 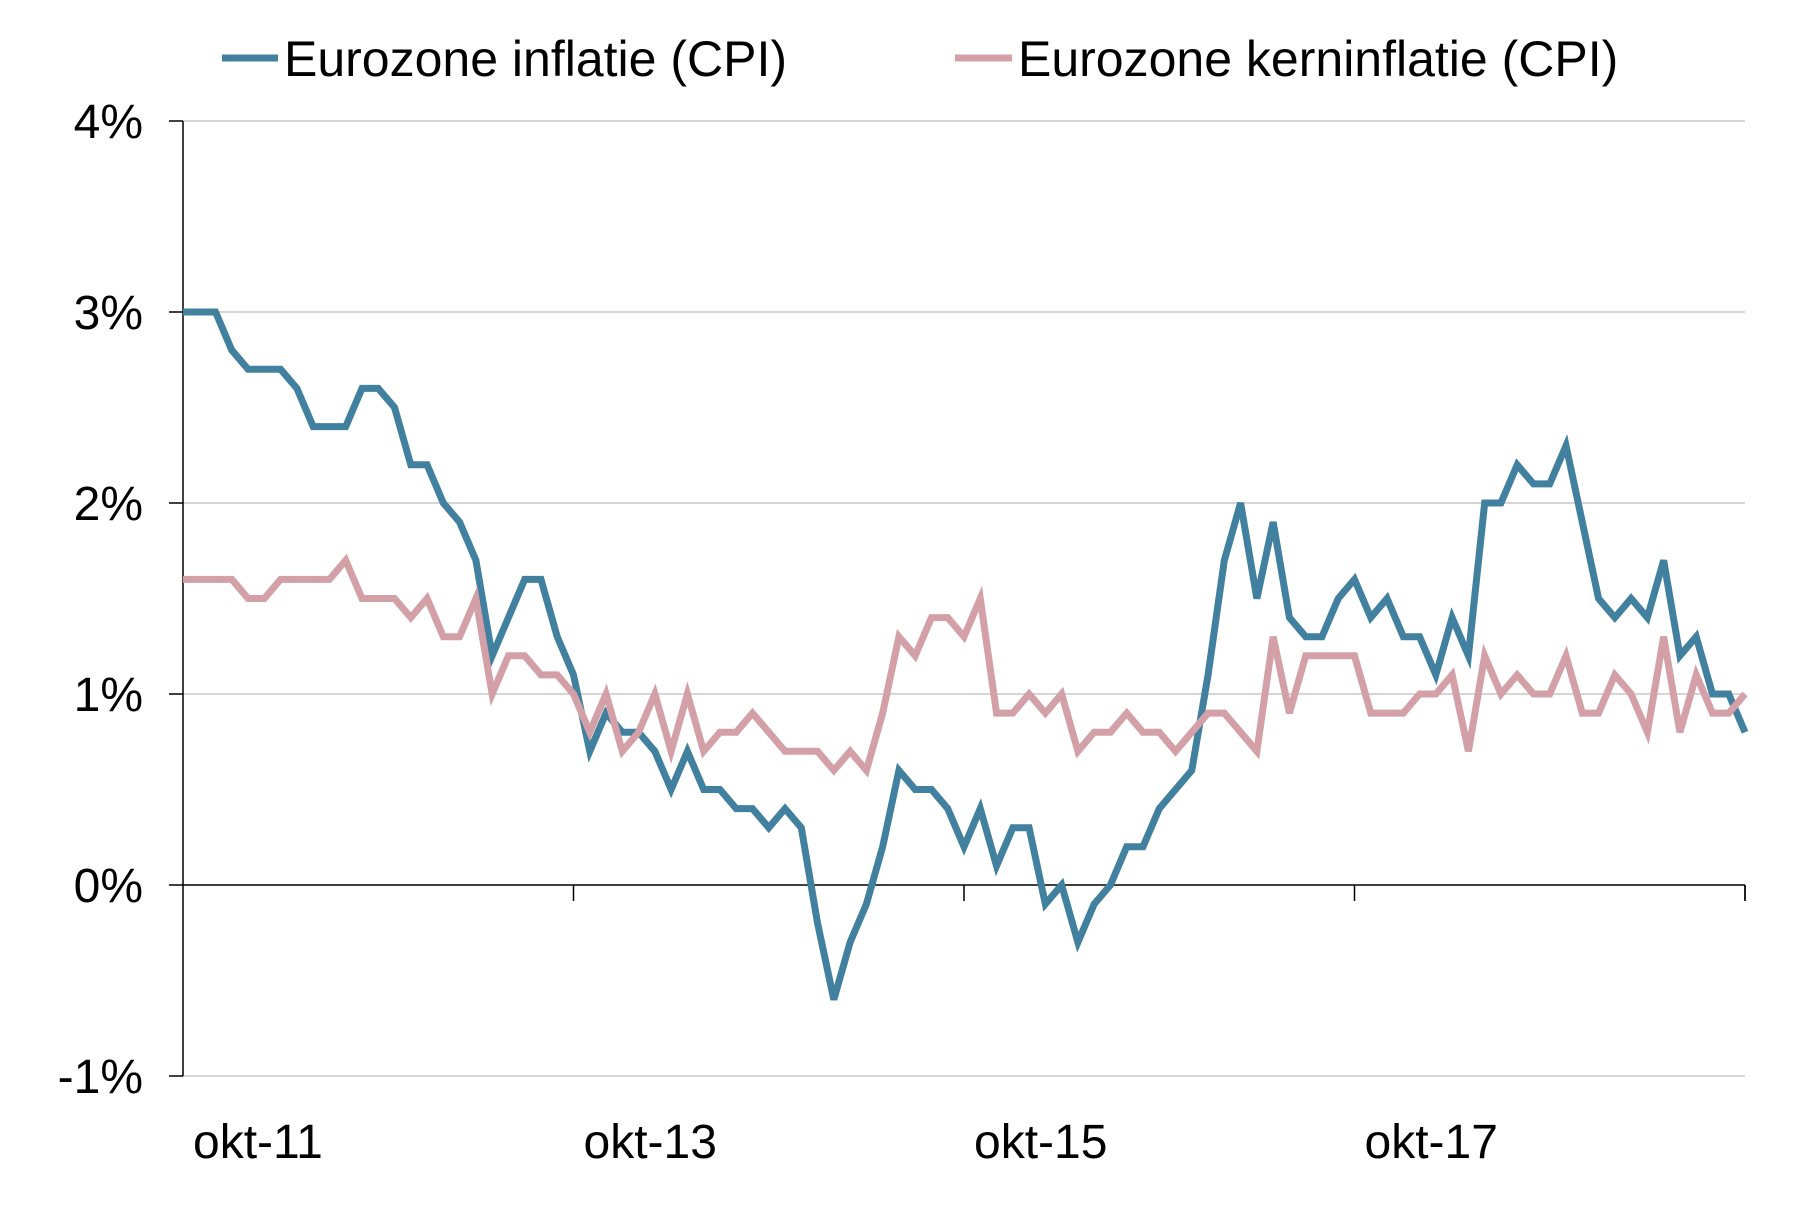 I want to click on x-tick-label: okt-11, so click(x=258, y=1142).